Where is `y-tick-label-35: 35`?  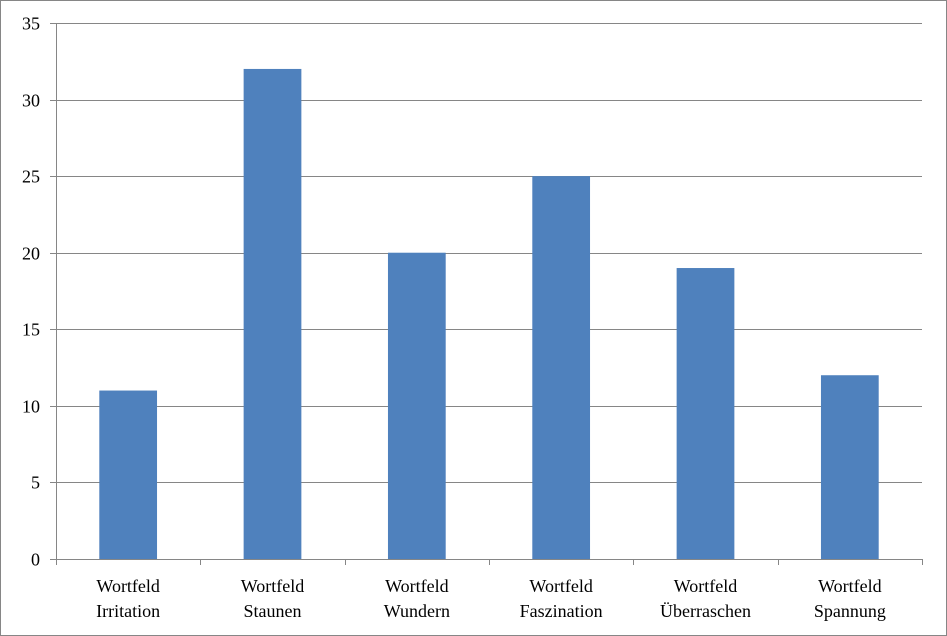
y-tick-label-35: 35 is located at coordinates (31, 24).